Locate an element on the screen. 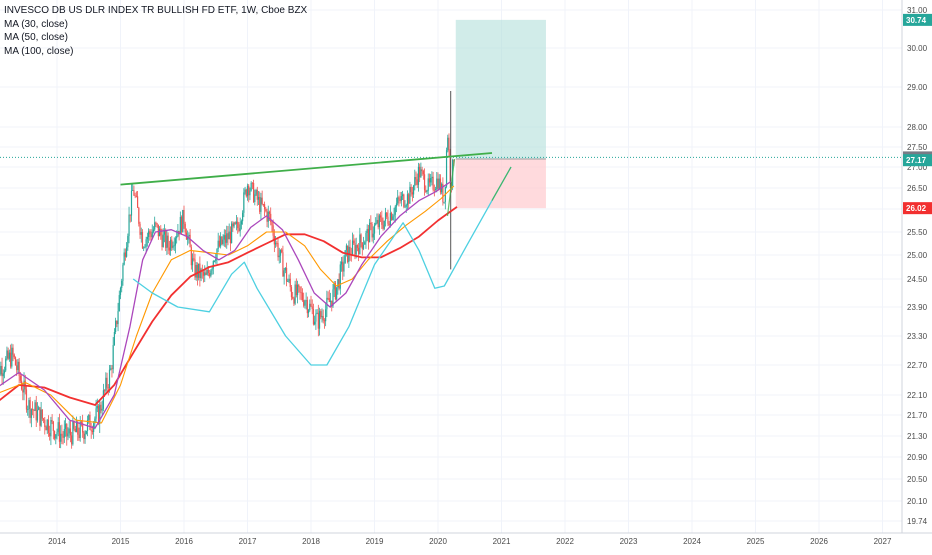  legend-ma30: MA (30, close) is located at coordinates (155, 25).